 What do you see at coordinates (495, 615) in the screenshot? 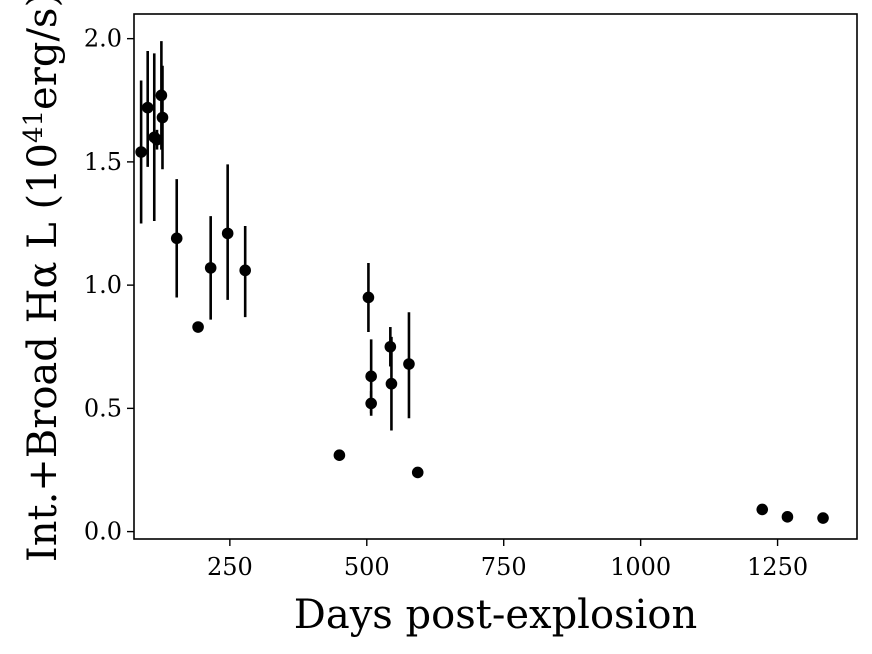
I see `x-axis-label: Days post-explosion` at bounding box center [495, 615].